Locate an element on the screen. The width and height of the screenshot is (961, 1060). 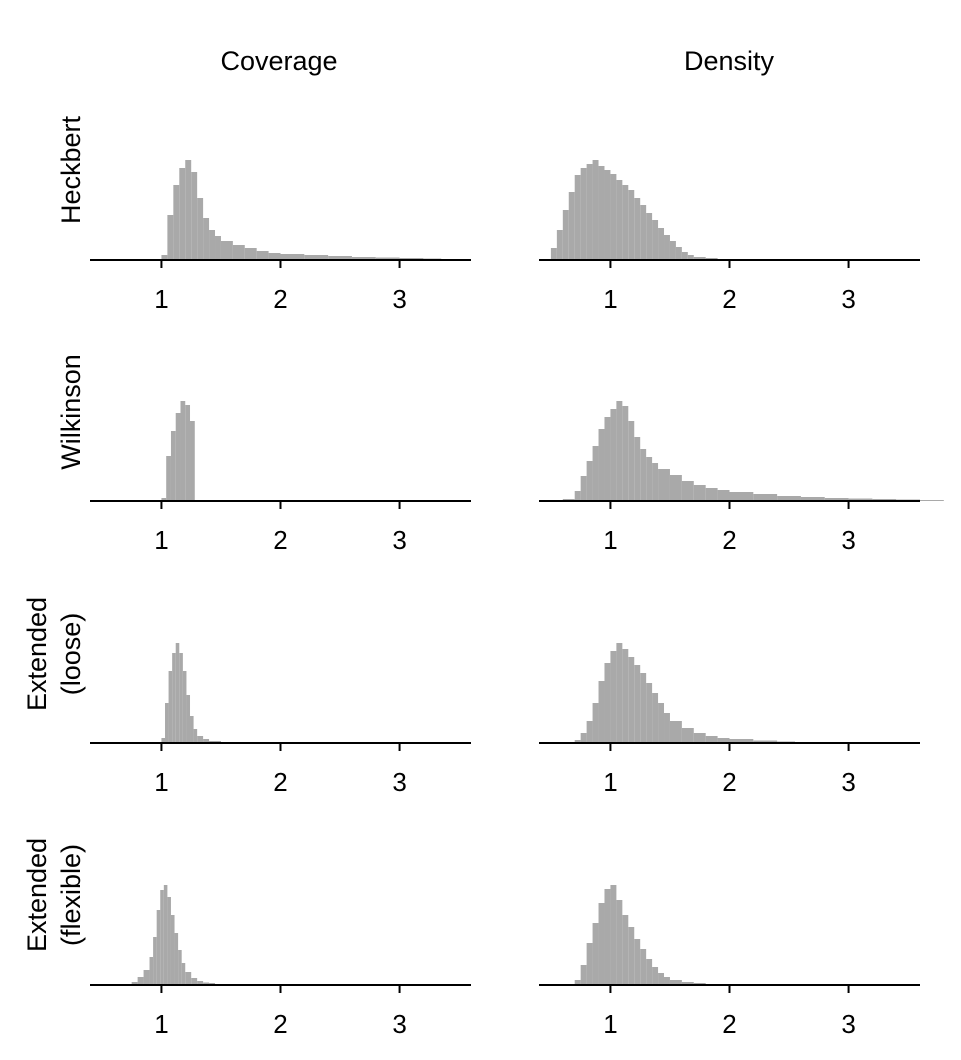
row-title-wilkinson-line-1: Wilkinson is located at coordinates (71, 412).